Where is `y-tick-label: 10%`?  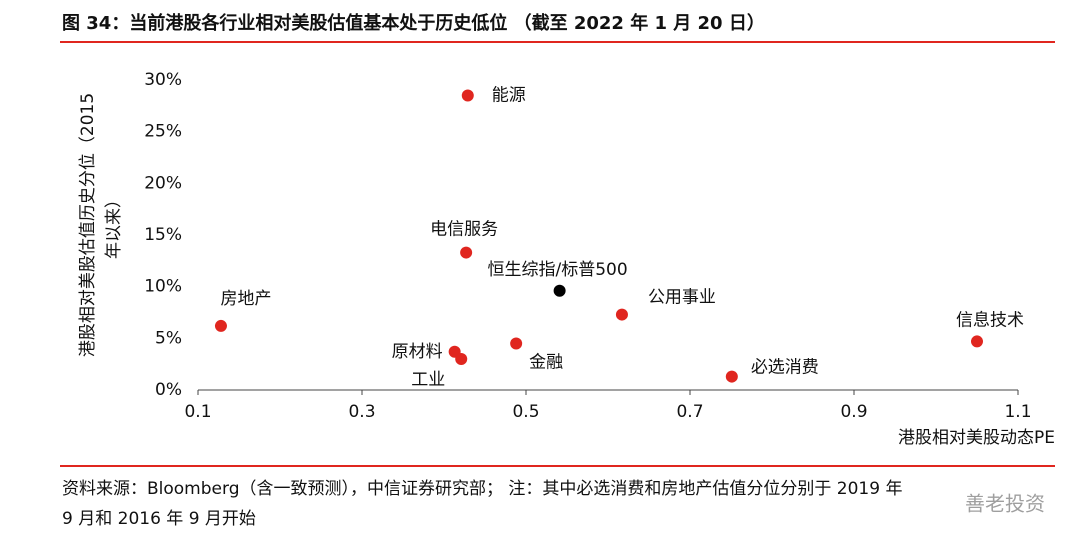 y-tick-label: 10% is located at coordinates (163, 287).